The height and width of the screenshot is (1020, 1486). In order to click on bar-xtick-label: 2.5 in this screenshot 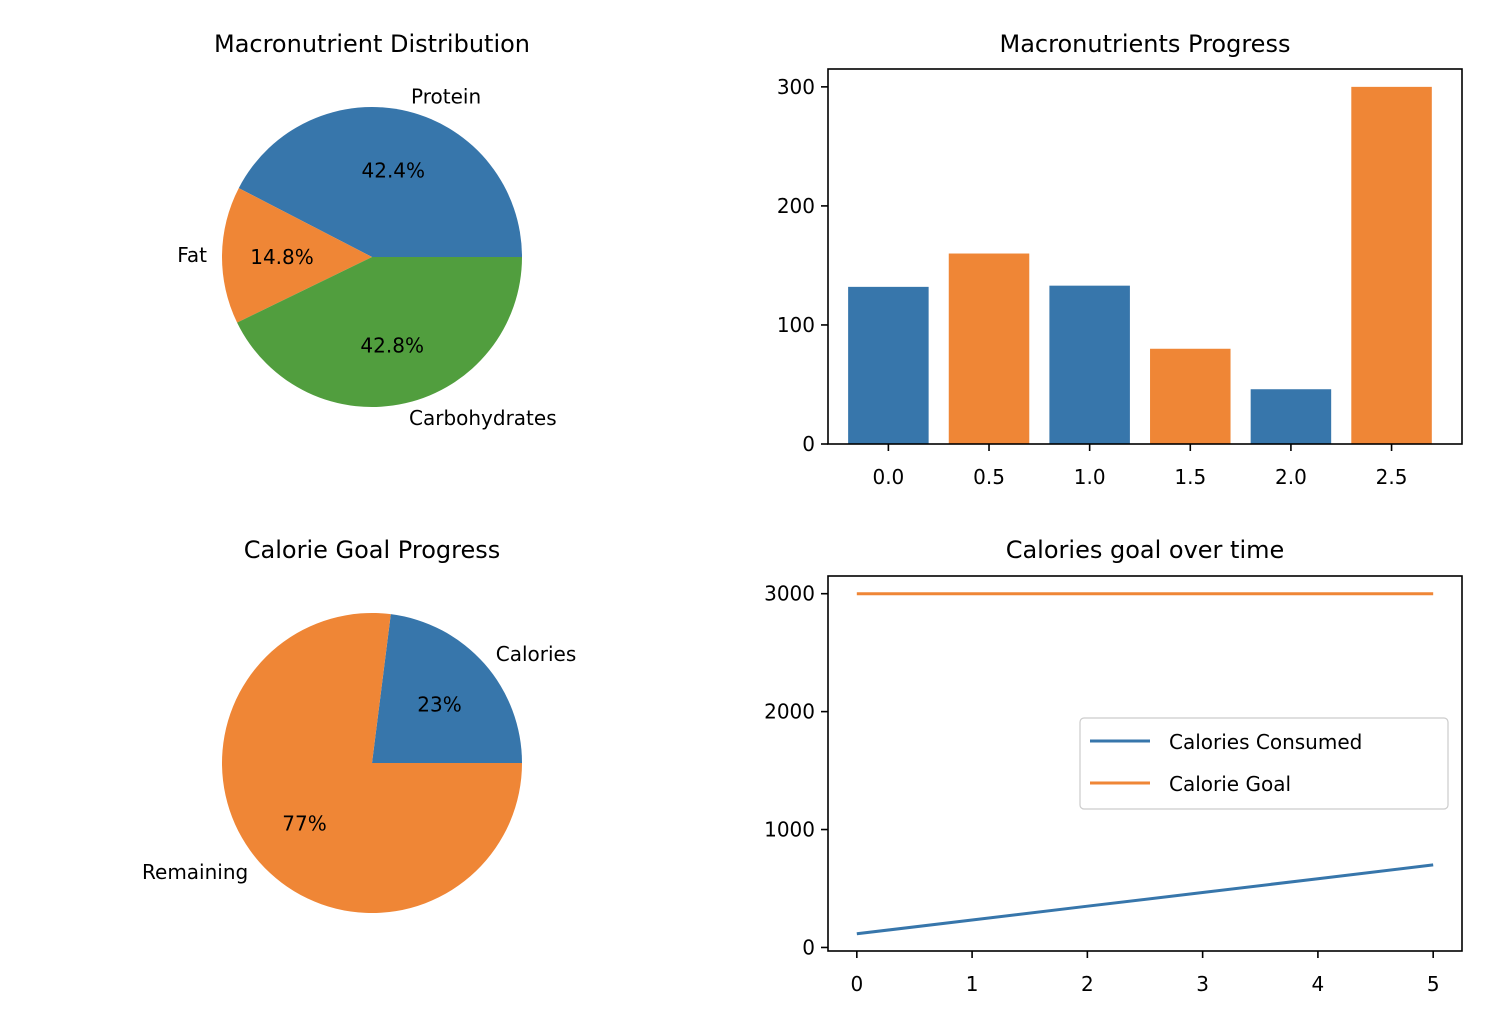, I will do `click(1392, 477)`.